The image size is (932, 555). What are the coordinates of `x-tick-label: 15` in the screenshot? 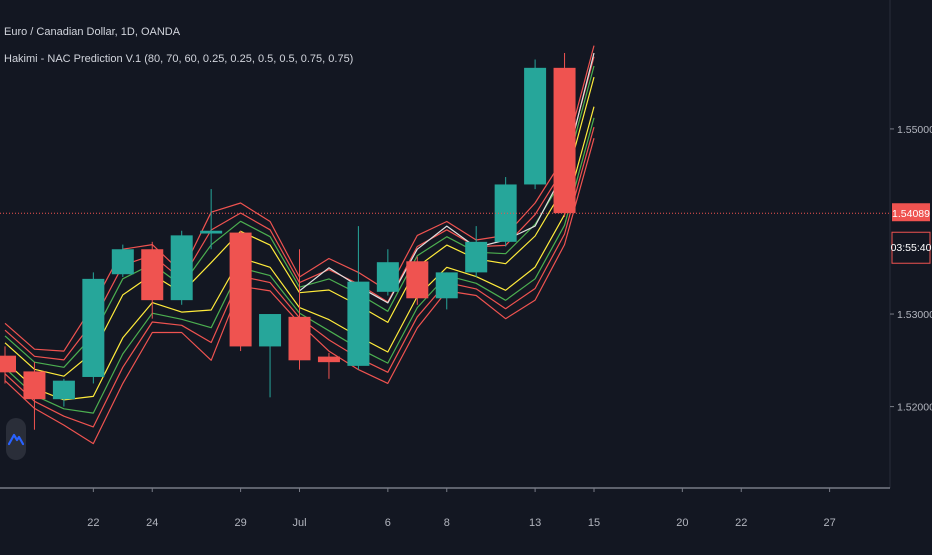 It's located at (594, 523).